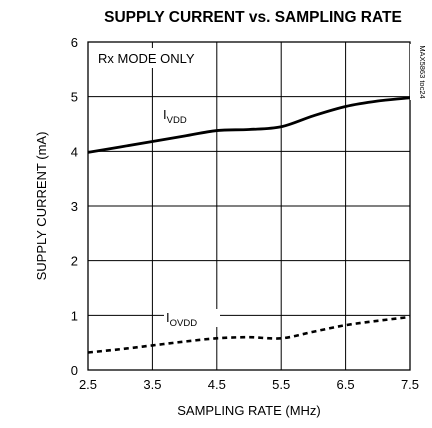 The image size is (432, 428). Describe the element at coordinates (253, 17) in the screenshot. I see `chart-title: SUPPLY CURRENT vs. SAMPLING RATE` at that location.